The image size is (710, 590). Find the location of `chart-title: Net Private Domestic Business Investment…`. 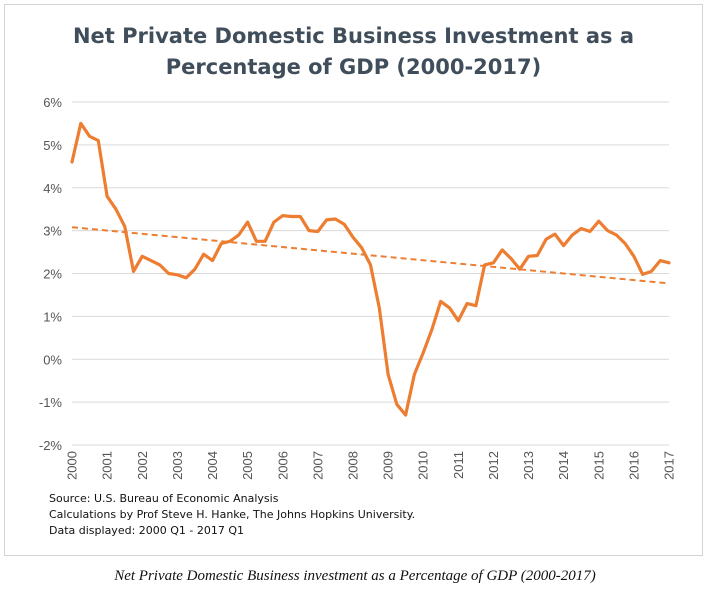

chart-title: Net Private Domestic Business Investment… is located at coordinates (353, 52).